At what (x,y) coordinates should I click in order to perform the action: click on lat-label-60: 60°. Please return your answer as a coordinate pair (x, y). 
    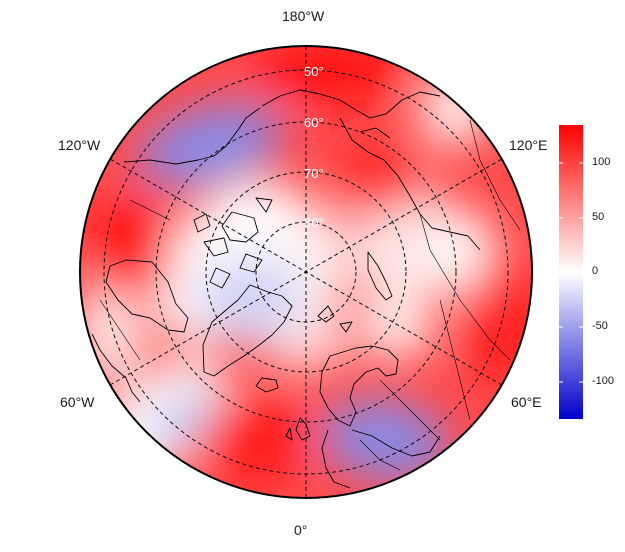
    Looking at the image, I should click on (314, 122).